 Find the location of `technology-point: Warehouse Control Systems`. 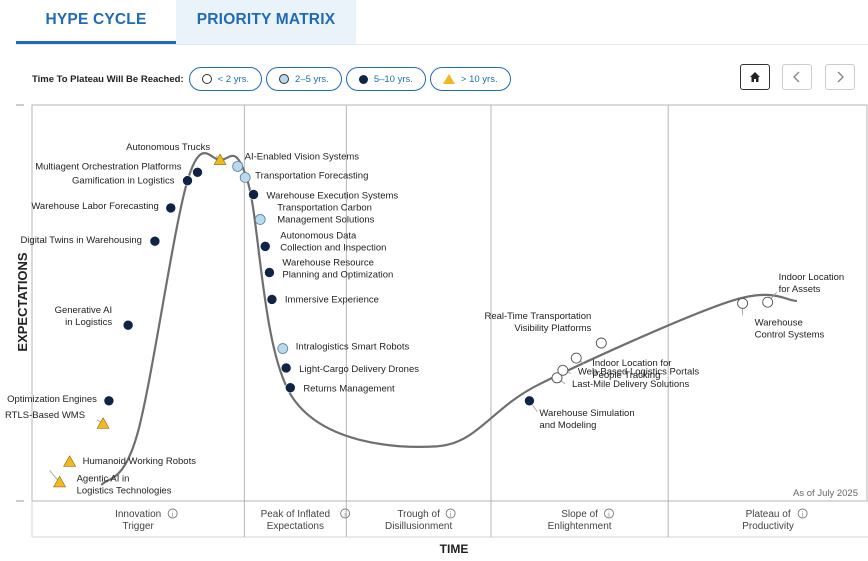

technology-point: Warehouse Control Systems is located at coordinates (781, 318).